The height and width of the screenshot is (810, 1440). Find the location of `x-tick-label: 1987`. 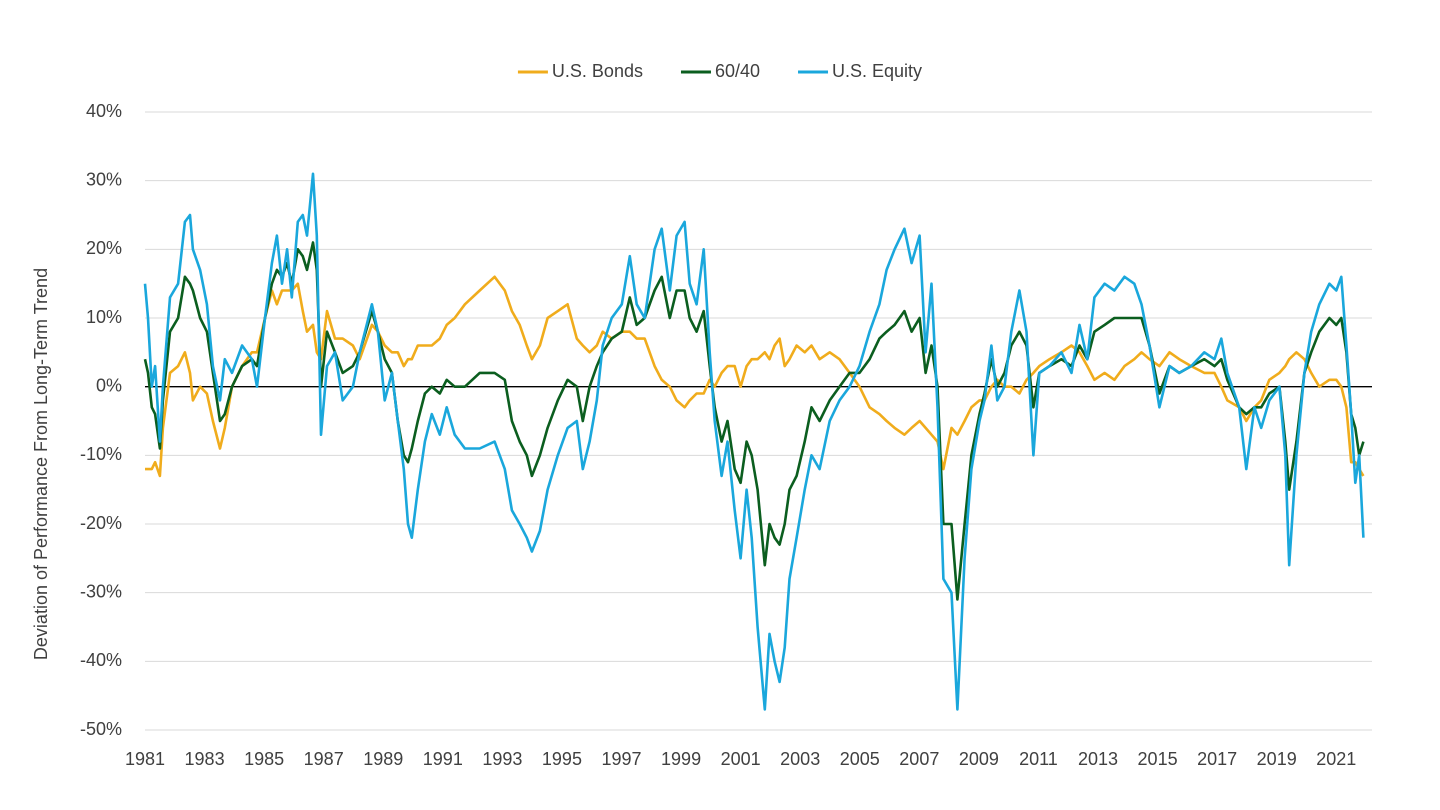

x-tick-label: 1987 is located at coordinates (324, 759).